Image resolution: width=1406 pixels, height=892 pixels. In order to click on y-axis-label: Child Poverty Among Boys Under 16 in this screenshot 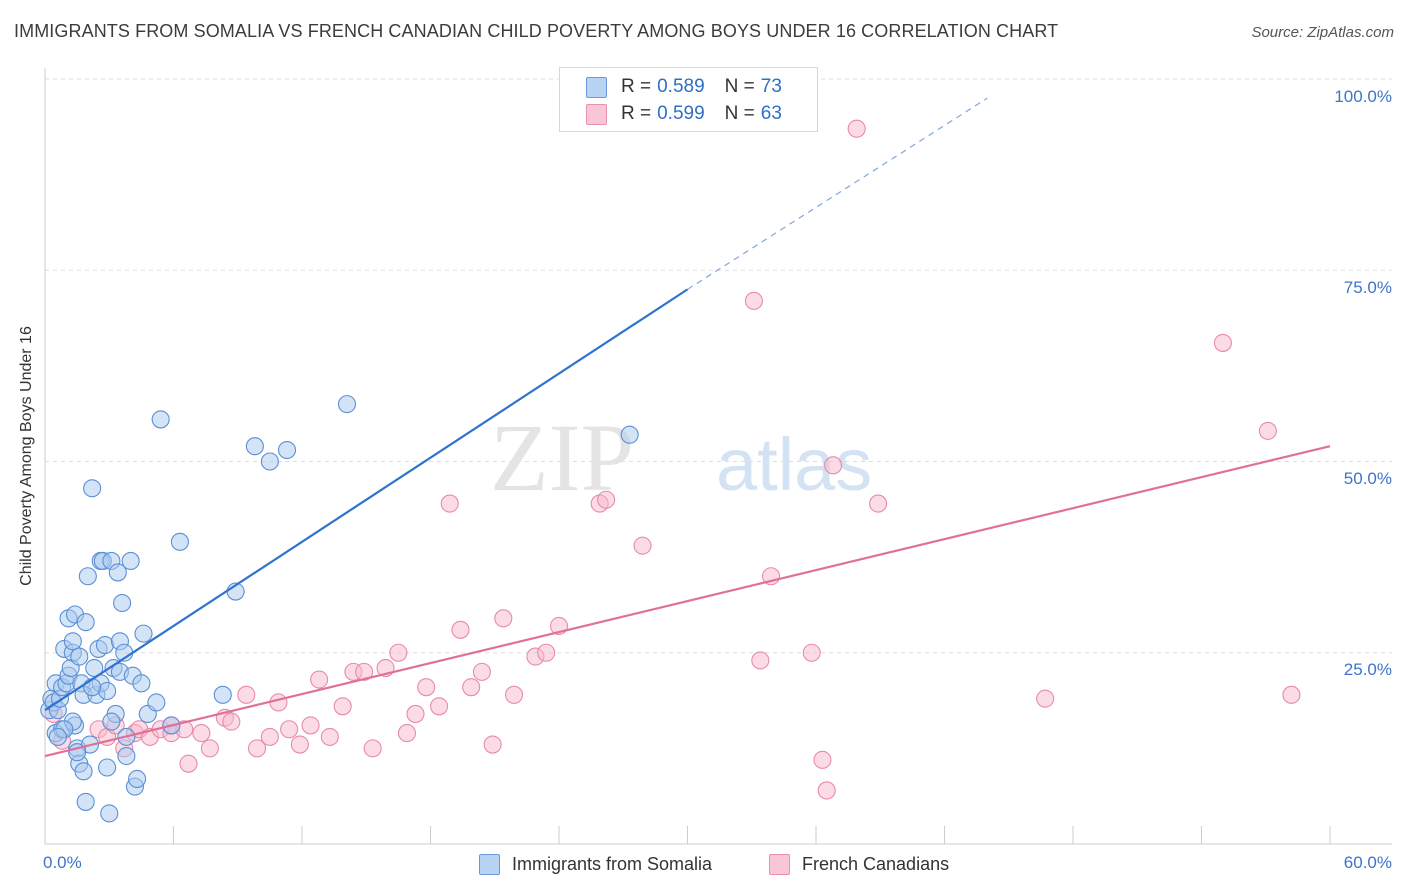, I will do `click(26, 456)`.